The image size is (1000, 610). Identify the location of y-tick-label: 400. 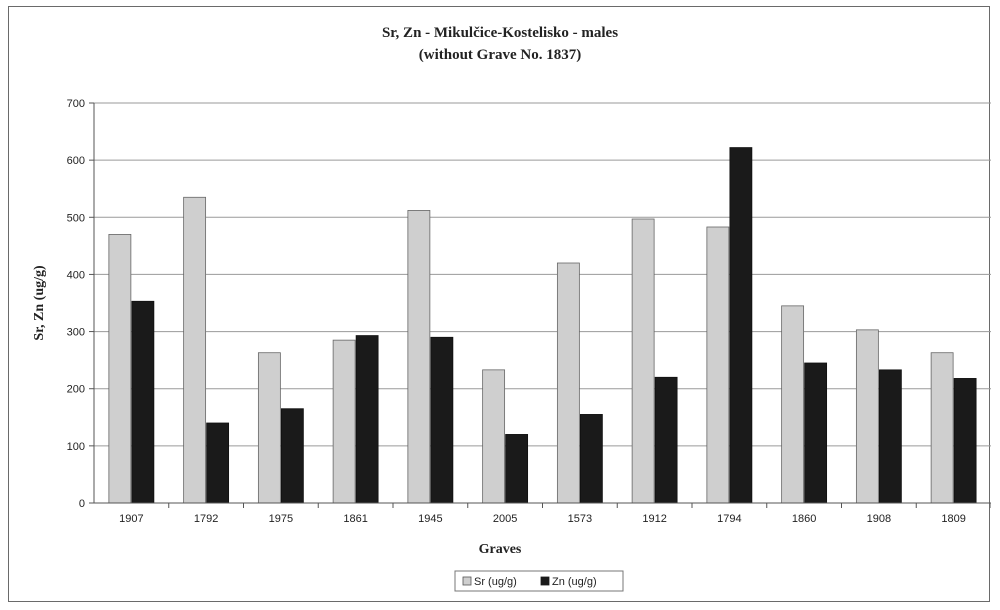
(76, 275).